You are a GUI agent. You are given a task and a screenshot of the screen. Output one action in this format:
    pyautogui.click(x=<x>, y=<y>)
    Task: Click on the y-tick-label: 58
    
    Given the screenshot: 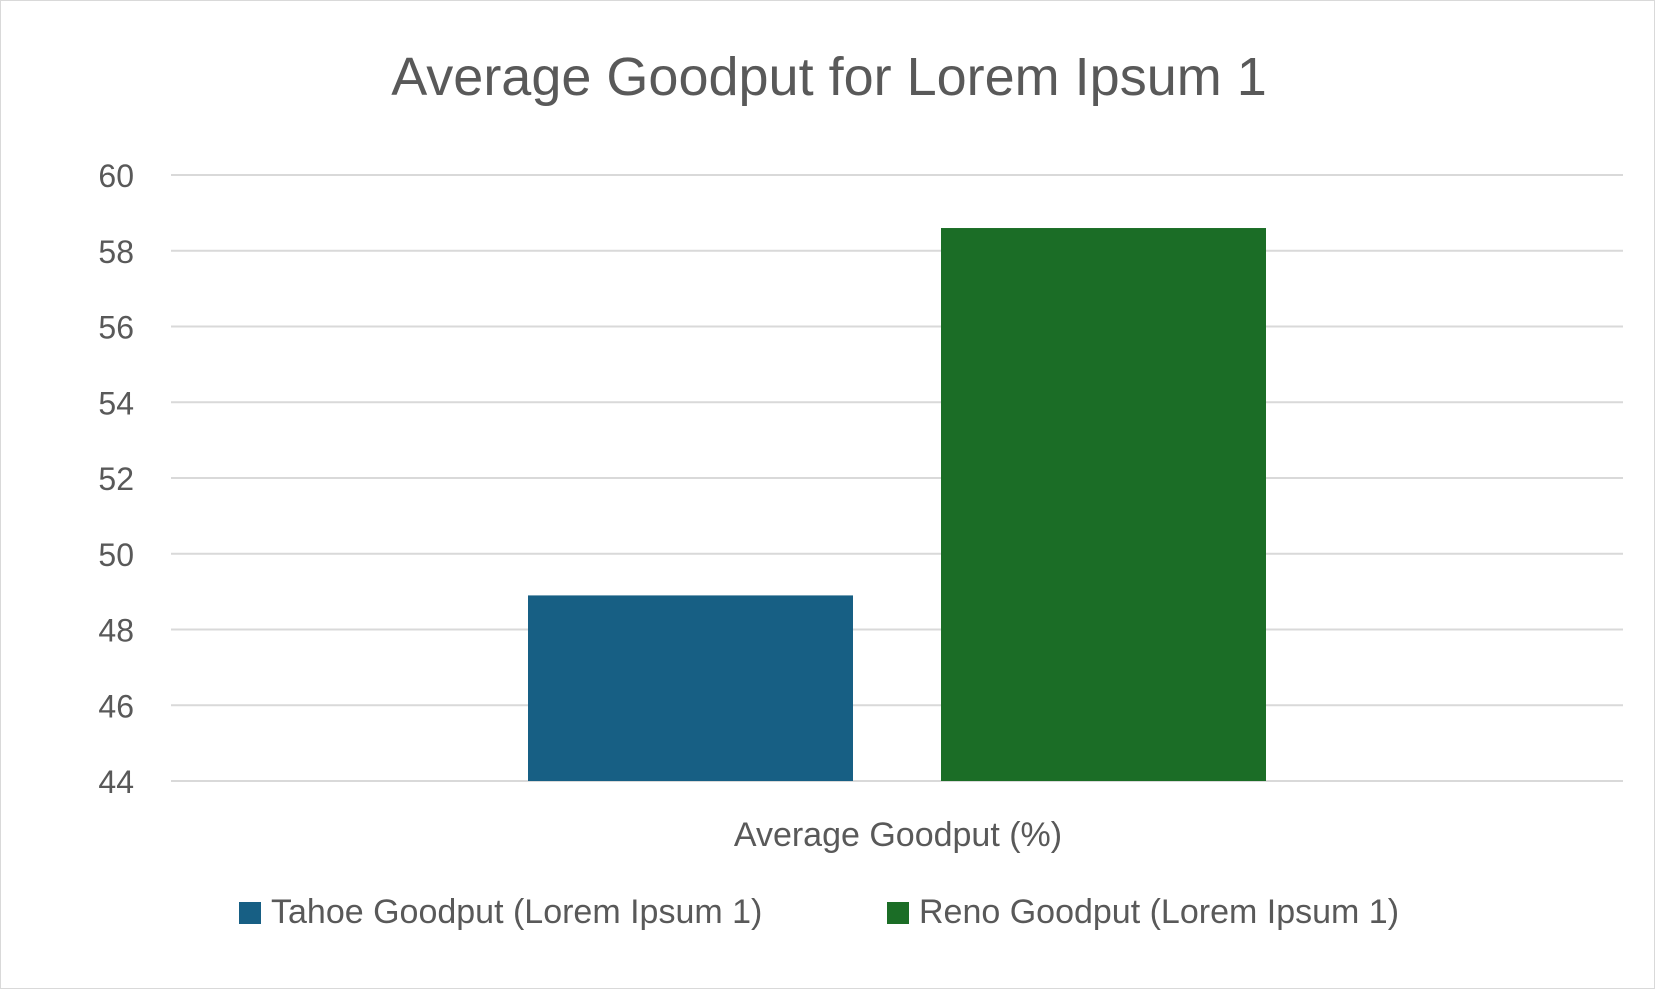 What is the action you would take?
    pyautogui.click(x=116, y=252)
    